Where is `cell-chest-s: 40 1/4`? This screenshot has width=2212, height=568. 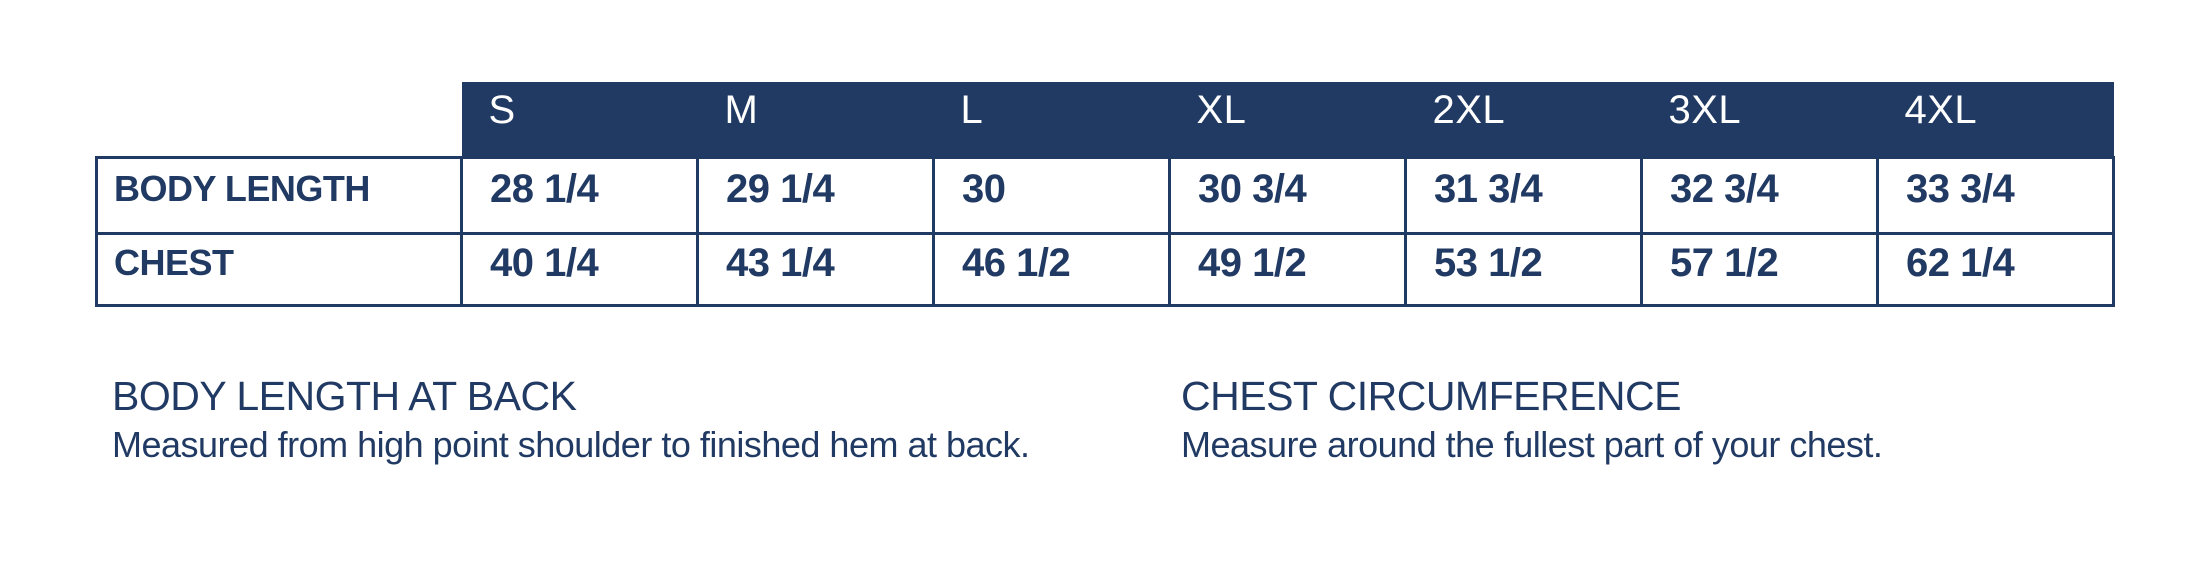
cell-chest-s: 40 1/4 is located at coordinates (579, 269).